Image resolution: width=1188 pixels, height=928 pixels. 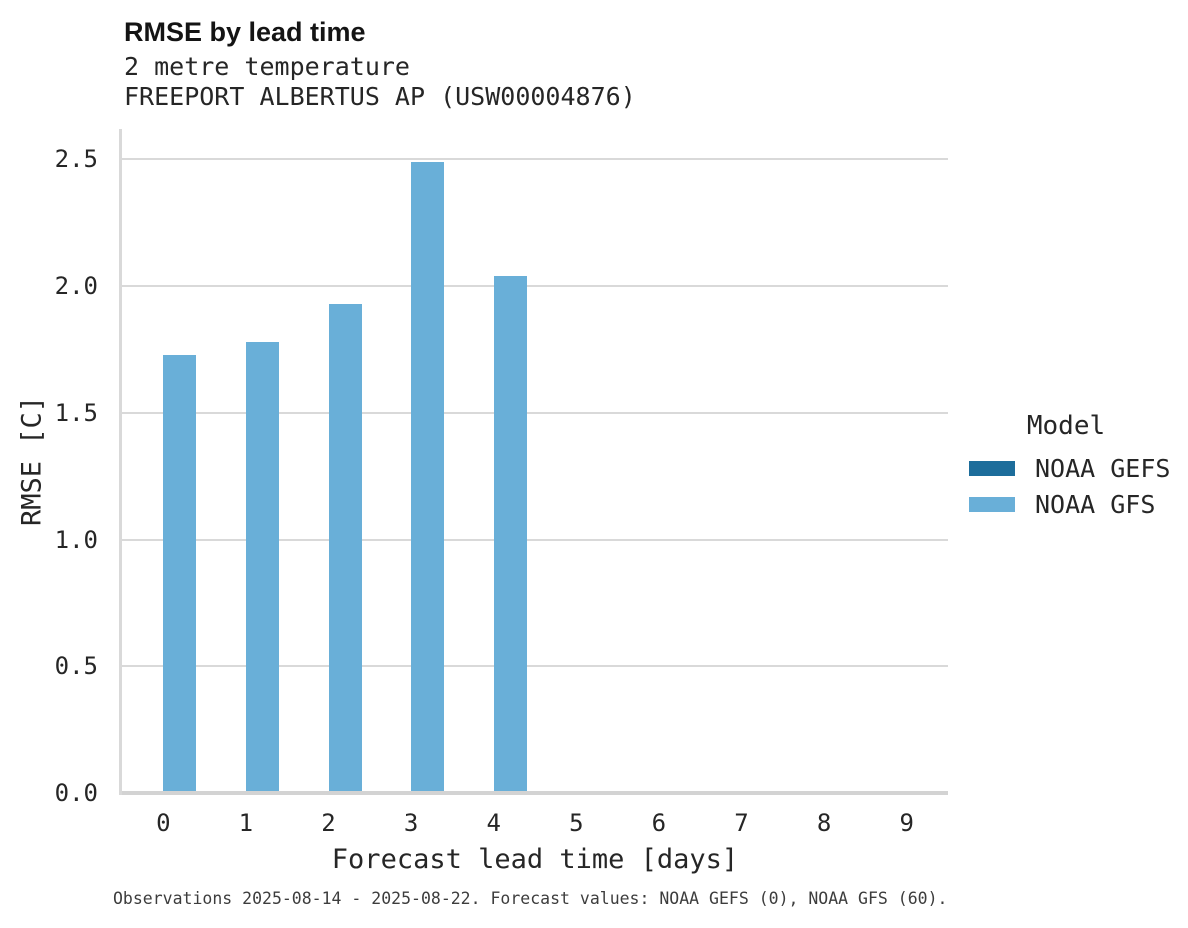 I want to click on y-axis-spine, so click(x=120, y=462).